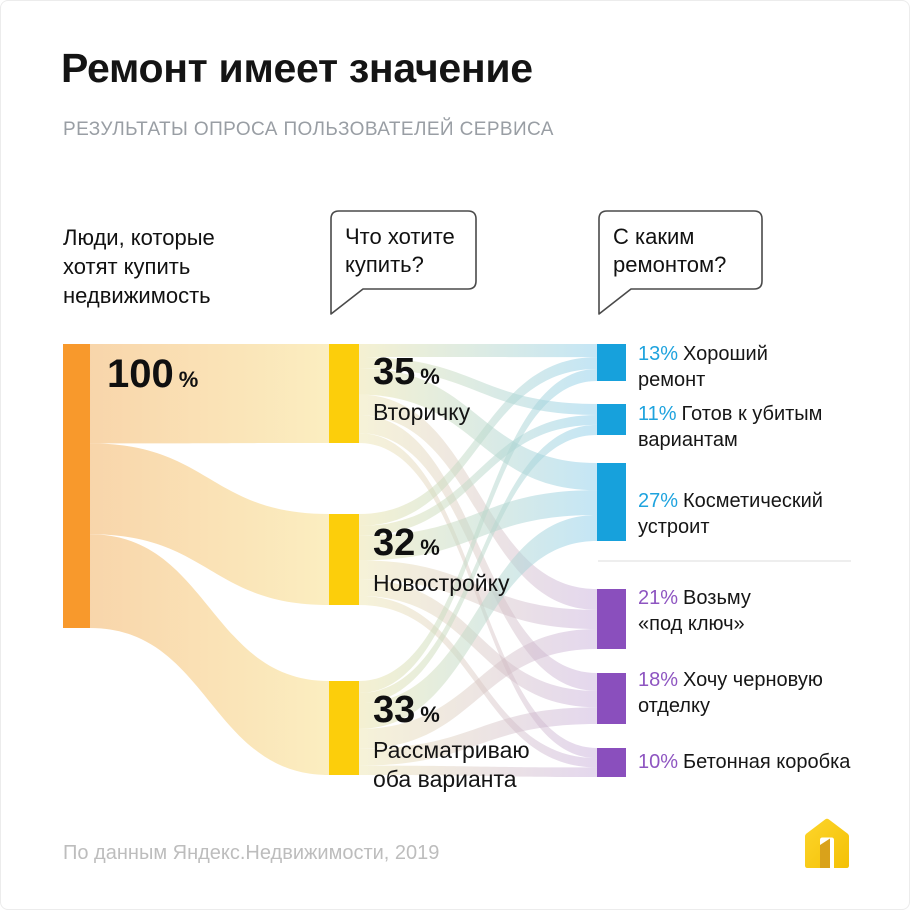  What do you see at coordinates (153, 374) in the screenshot?
I see `node-label-total: 100%` at bounding box center [153, 374].